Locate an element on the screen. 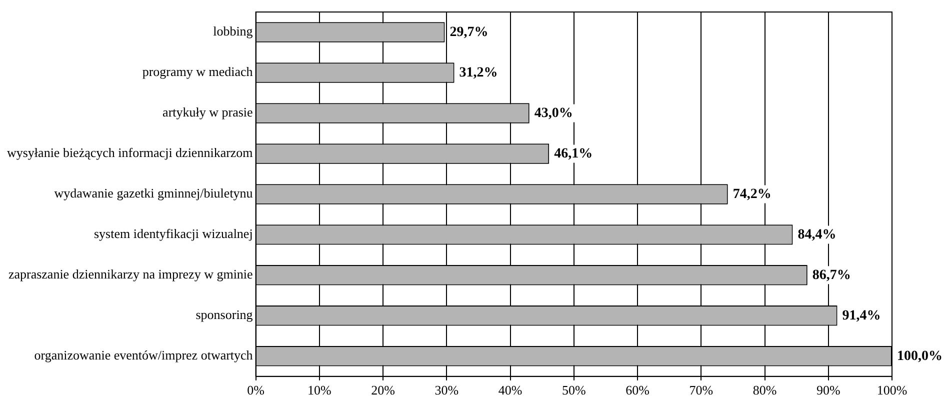  data-label: 86,7% is located at coordinates (831, 275).